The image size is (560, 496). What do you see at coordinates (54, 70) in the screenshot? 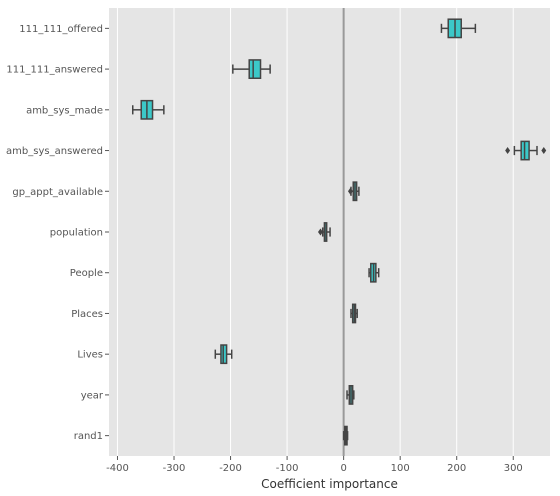
I see `y-tick-label: 111_111_answered` at bounding box center [54, 70].